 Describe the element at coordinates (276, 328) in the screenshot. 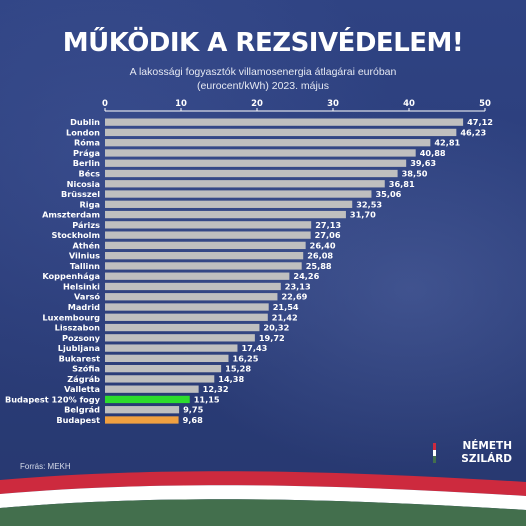

I see `value-label: 20,32` at that location.